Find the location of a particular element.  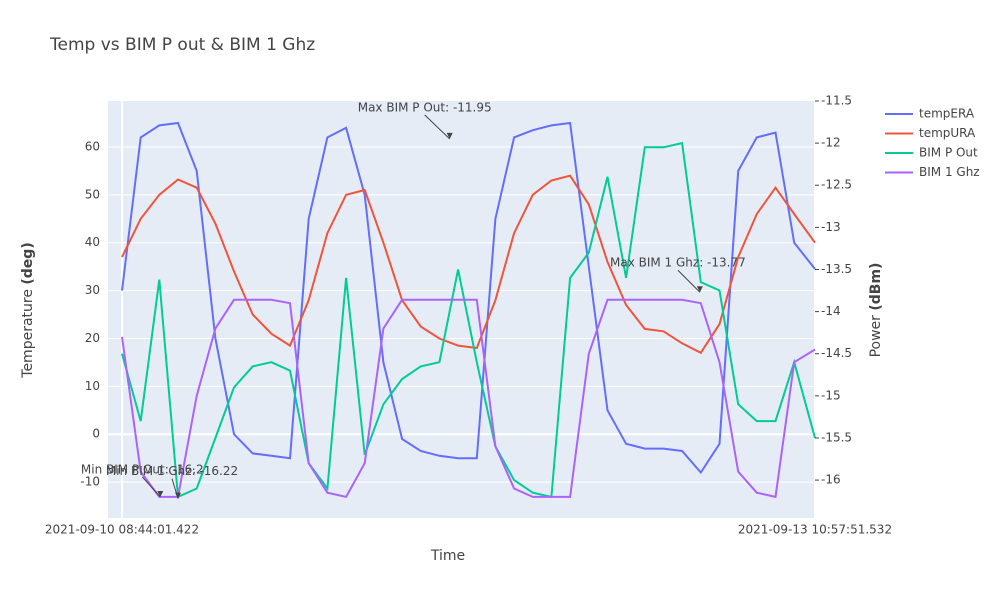

y2-tick-label: -14 is located at coordinates (831, 311).